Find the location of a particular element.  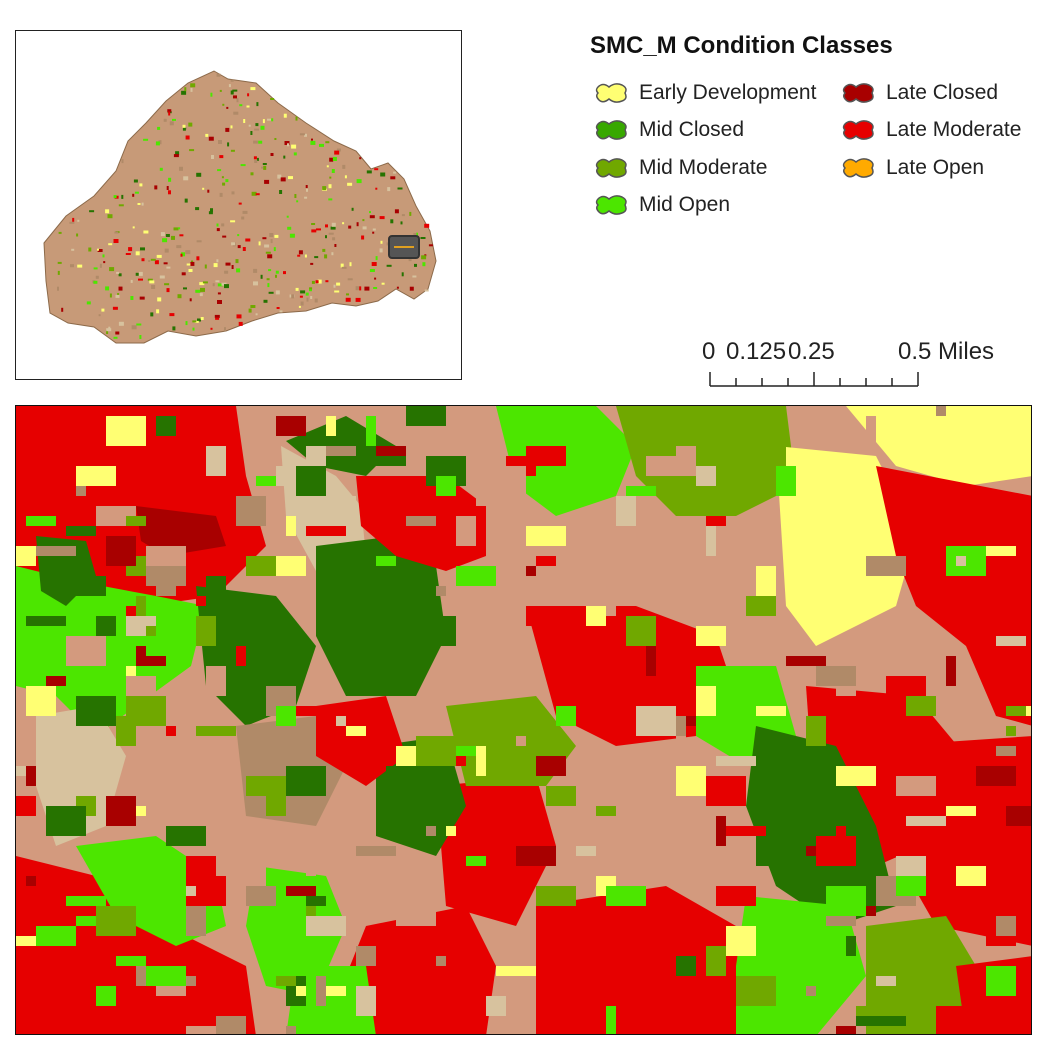

scale-label-0125: 0.125 is located at coordinates (756, 351).